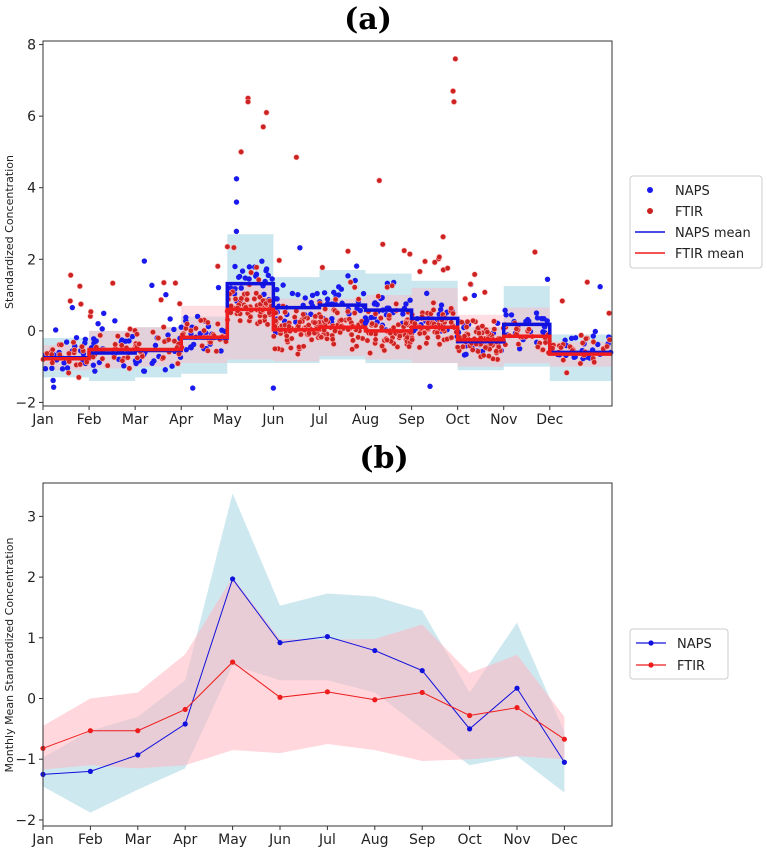 This screenshot has width=767, height=850. Describe the element at coordinates (549, 420) in the screenshot. I see `x-tick-label: Dec` at that location.